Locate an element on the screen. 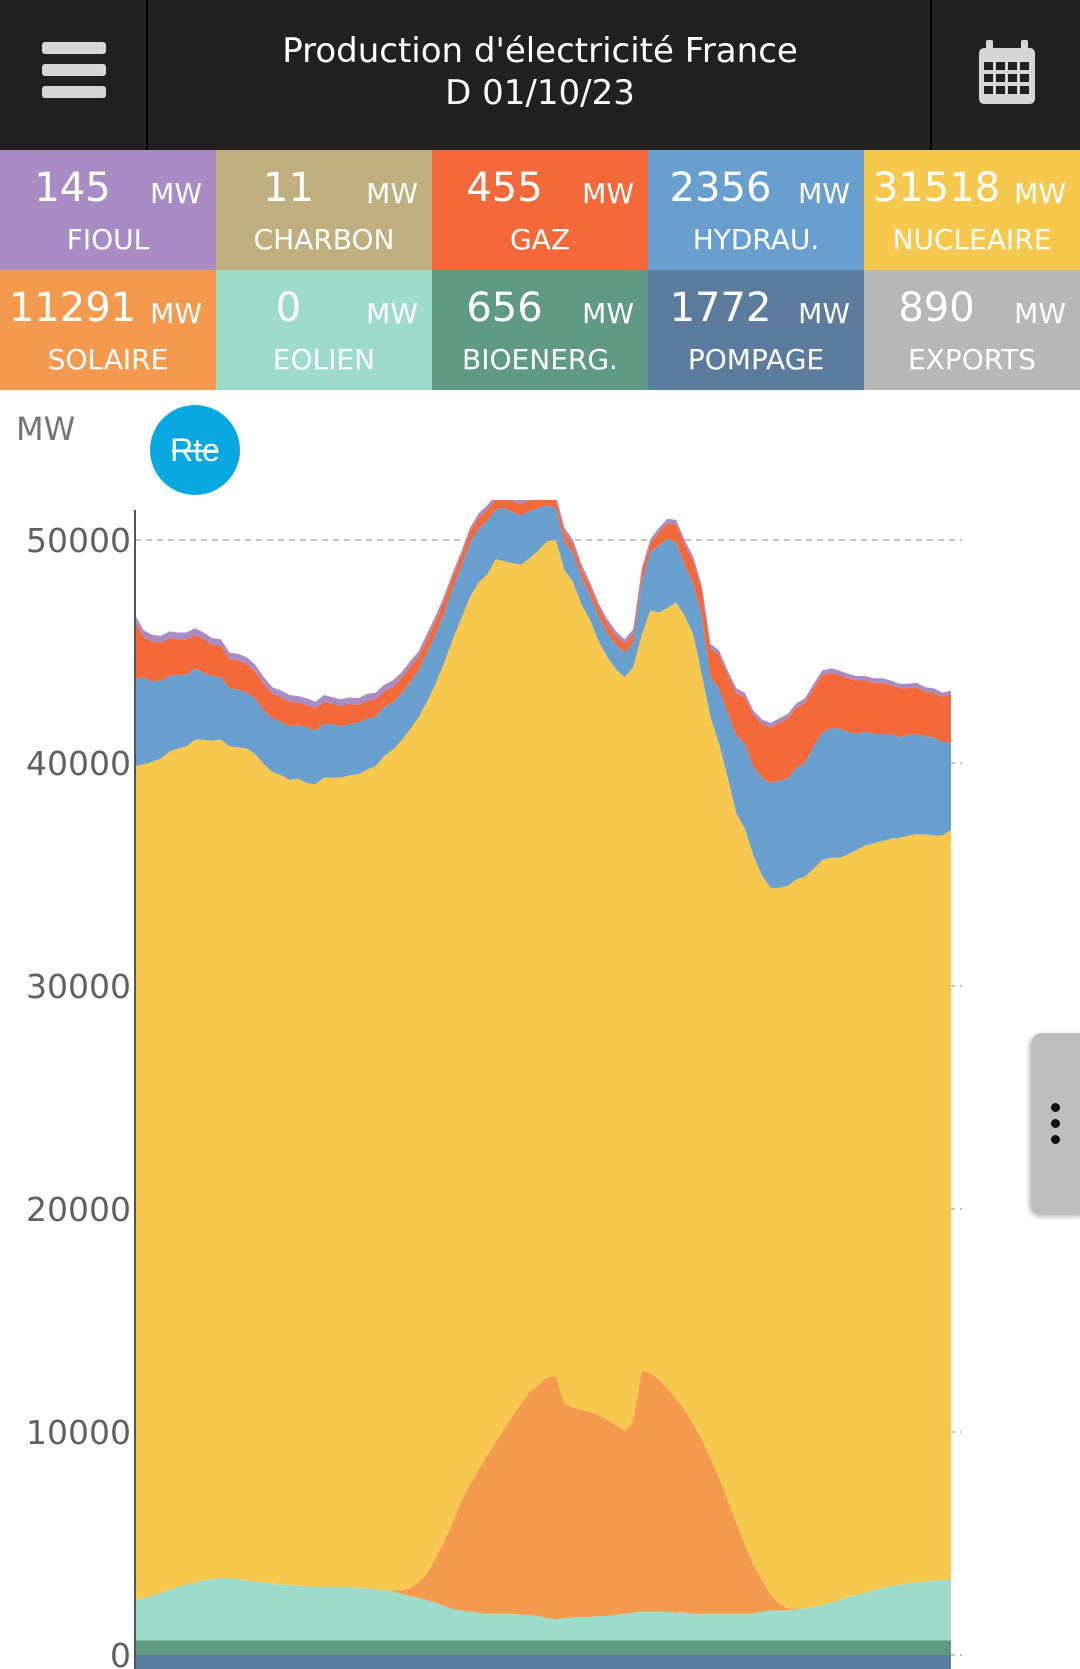 This screenshot has width=1080, height=1669. tile-exports: 890 MW EXPORTS is located at coordinates (972, 330).